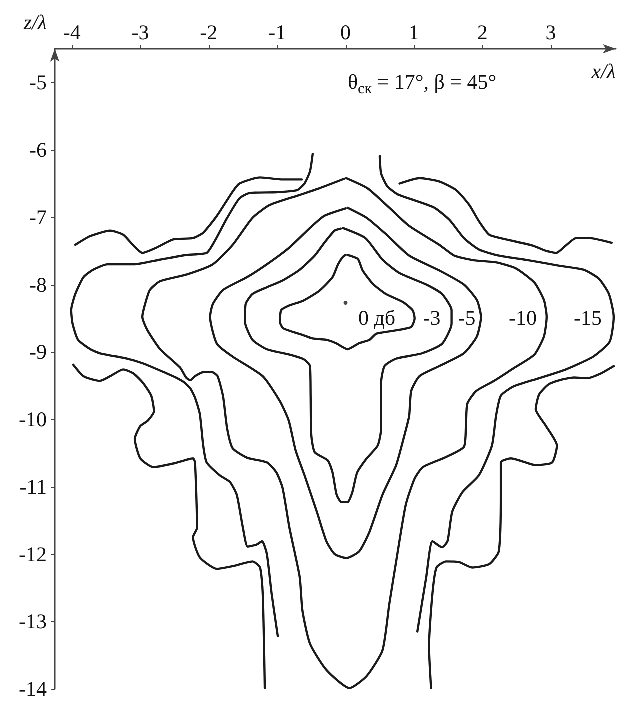 Image resolution: width=628 pixels, height=701 pixels. Describe the element at coordinates (34, 22) in the screenshot. I see `y-axis-title: z/λ` at that location.